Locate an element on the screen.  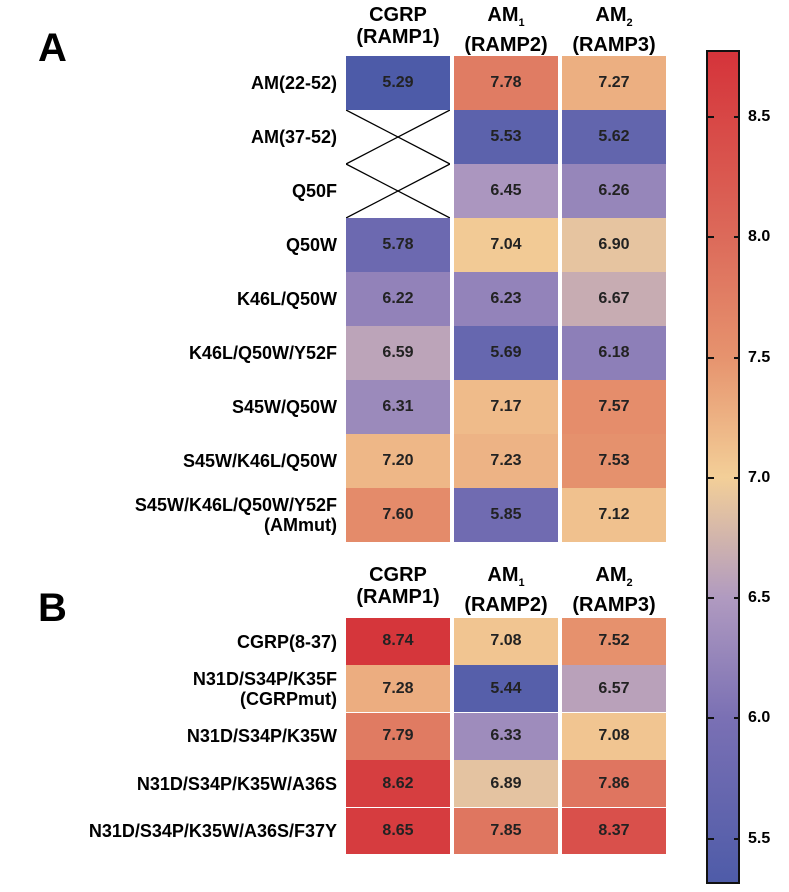
row-label: AM(37-52) is located at coordinates (294, 137).